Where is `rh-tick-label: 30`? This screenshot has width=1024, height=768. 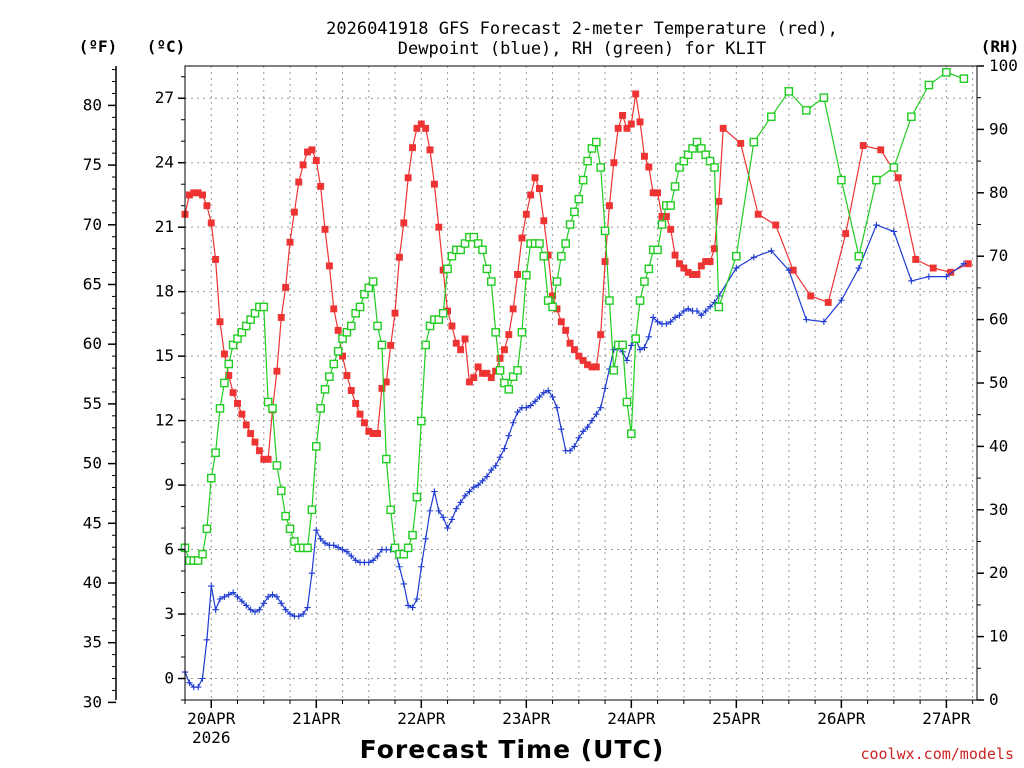 rh-tick-label: 30 is located at coordinates (998, 509).